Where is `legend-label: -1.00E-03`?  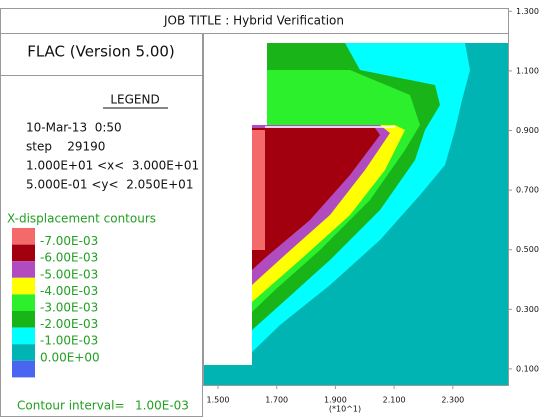
legend-label: -1.00E-03 is located at coordinates (69, 341).